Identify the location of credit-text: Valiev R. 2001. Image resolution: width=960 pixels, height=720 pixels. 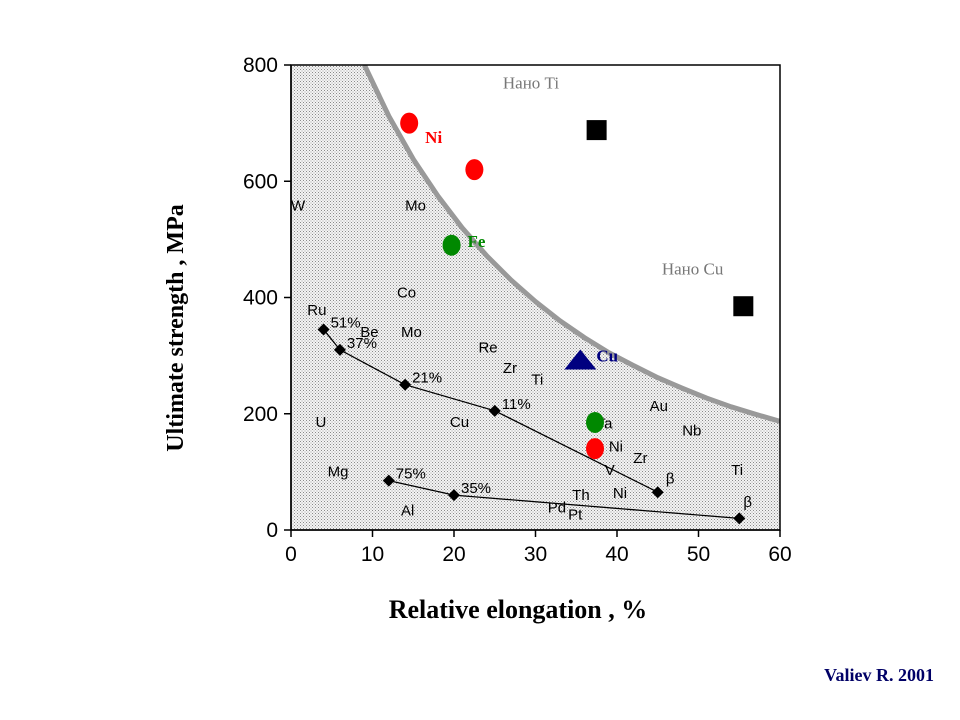
(879, 675).